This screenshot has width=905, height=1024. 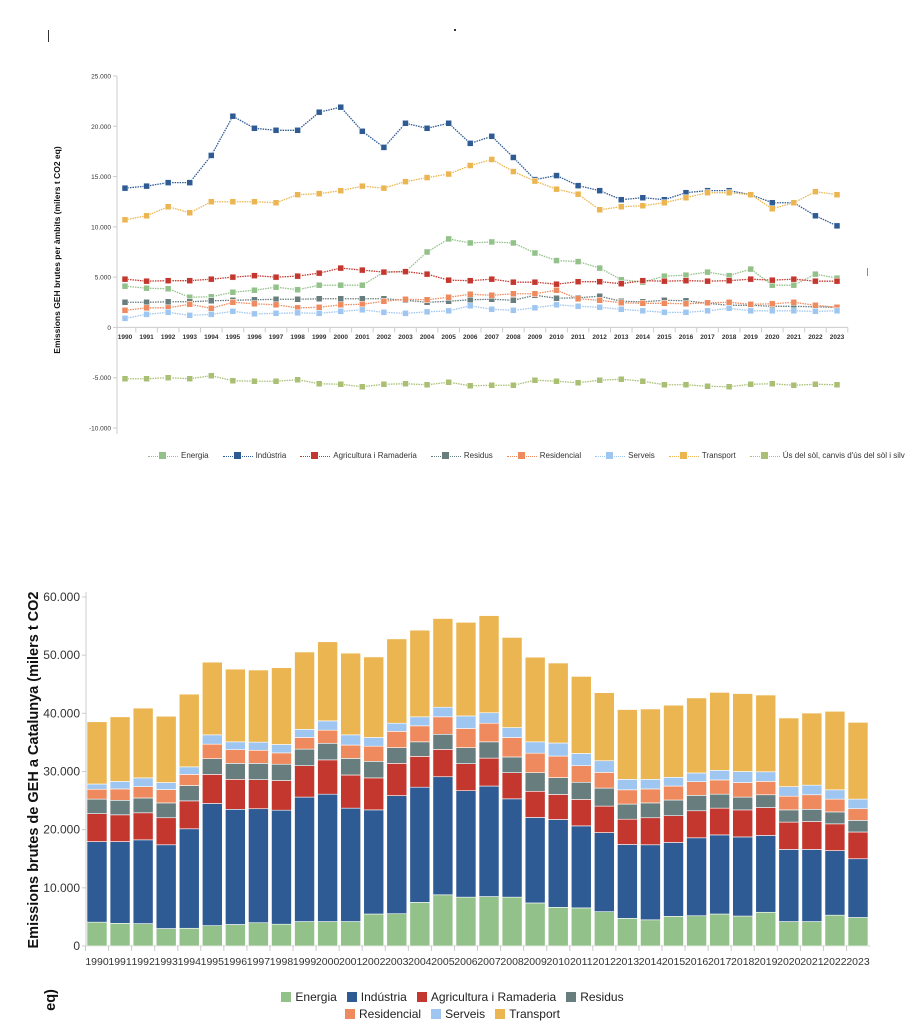 I want to click on x-tick-label: 1994, so click(x=211, y=337).